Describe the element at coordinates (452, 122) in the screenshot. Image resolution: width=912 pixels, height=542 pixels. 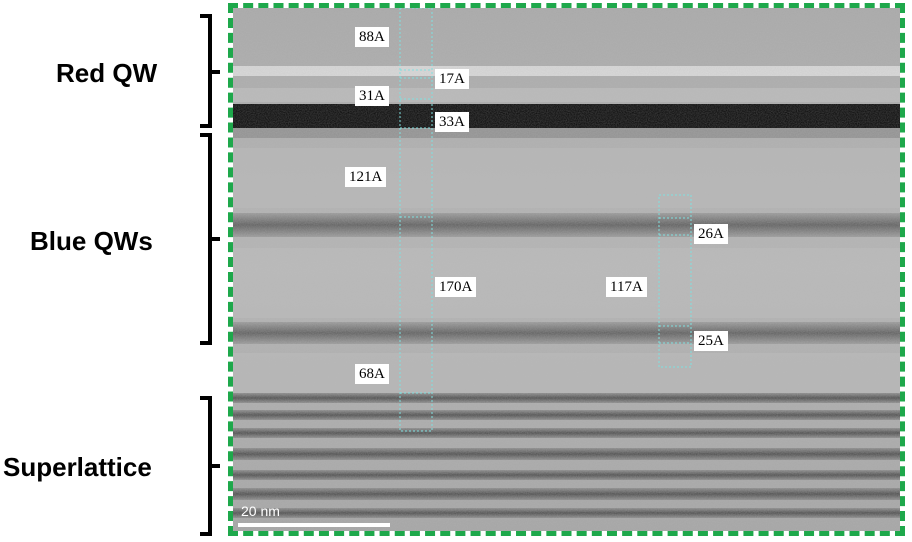
I see `measure-33a: 33A` at that location.